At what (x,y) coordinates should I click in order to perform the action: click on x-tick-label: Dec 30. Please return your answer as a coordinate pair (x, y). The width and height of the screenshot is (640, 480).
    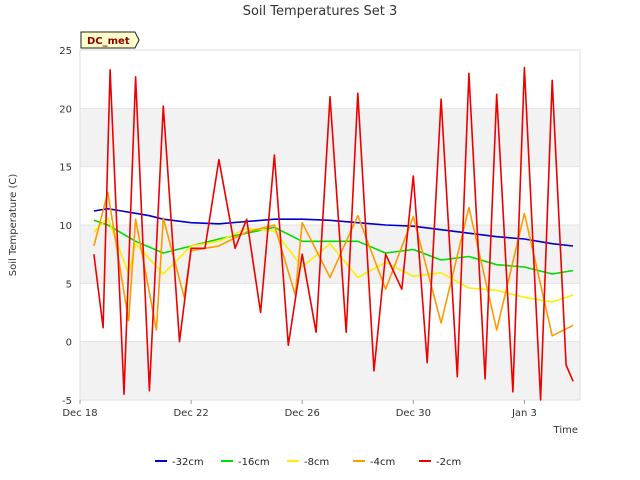
    Looking at the image, I should click on (413, 413).